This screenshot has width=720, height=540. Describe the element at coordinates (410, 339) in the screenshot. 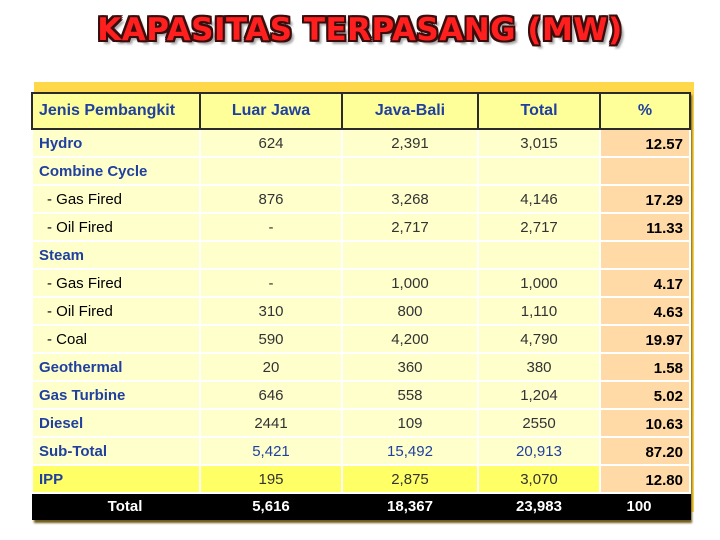

I see `cell-java-bali: 4,200` at that location.